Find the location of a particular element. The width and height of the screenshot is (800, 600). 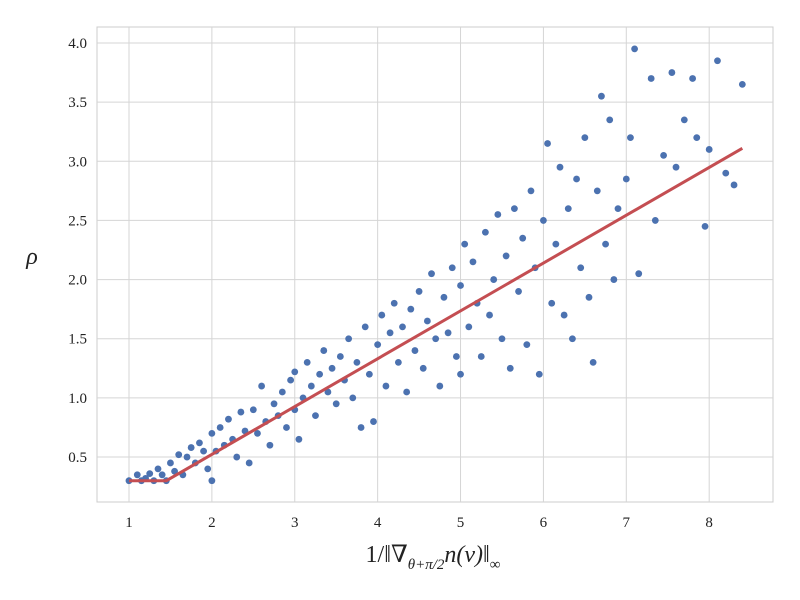

x-tick-label: 7 is located at coordinates (627, 523).